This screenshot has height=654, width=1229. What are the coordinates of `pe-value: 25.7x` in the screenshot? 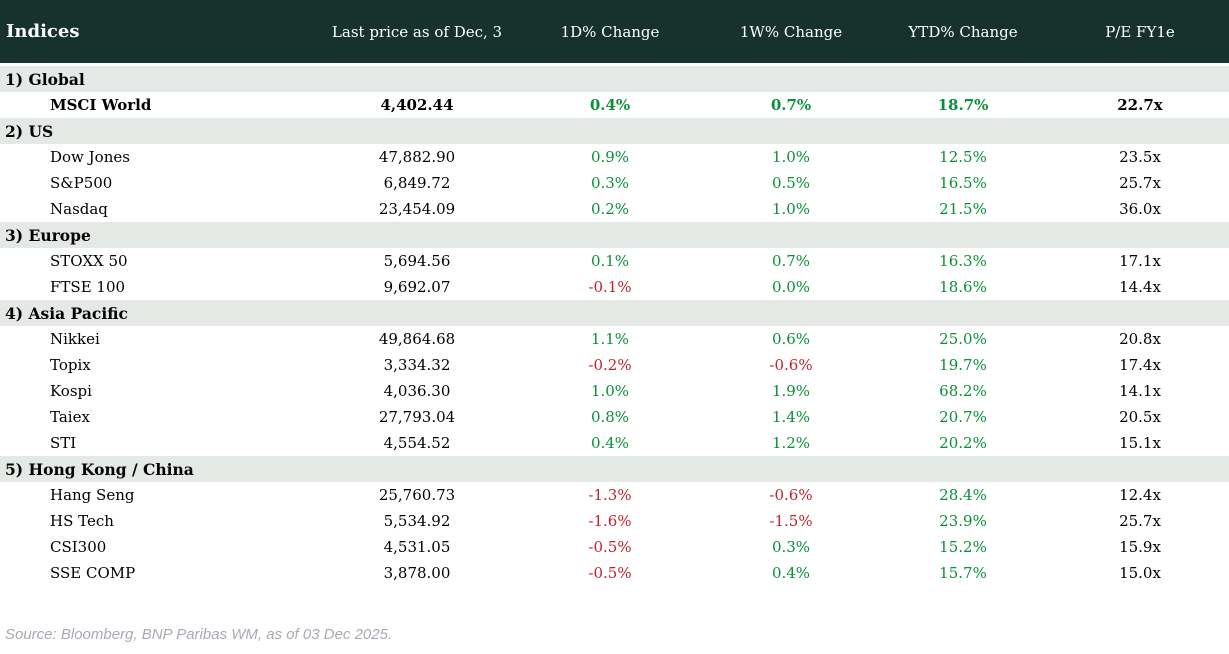 It's located at (1140, 521).